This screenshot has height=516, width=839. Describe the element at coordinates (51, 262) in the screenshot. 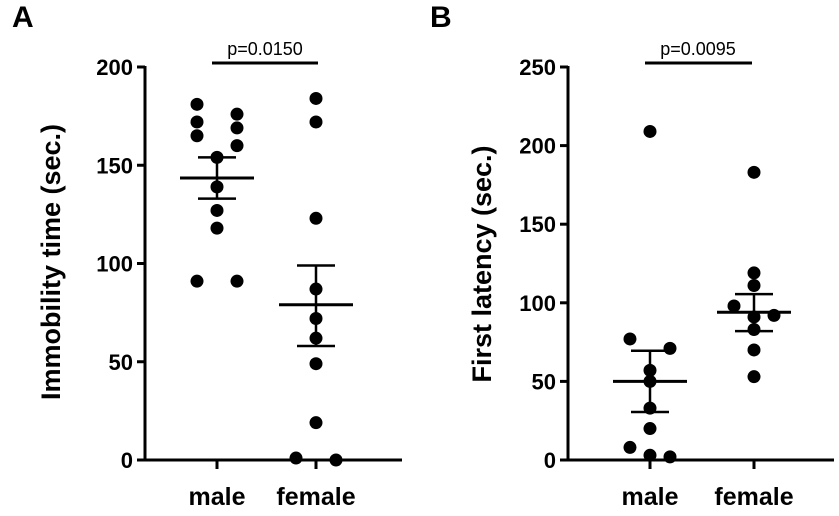

I see `panel-a-y-axis-label: Immobility time (sec.)` at that location.